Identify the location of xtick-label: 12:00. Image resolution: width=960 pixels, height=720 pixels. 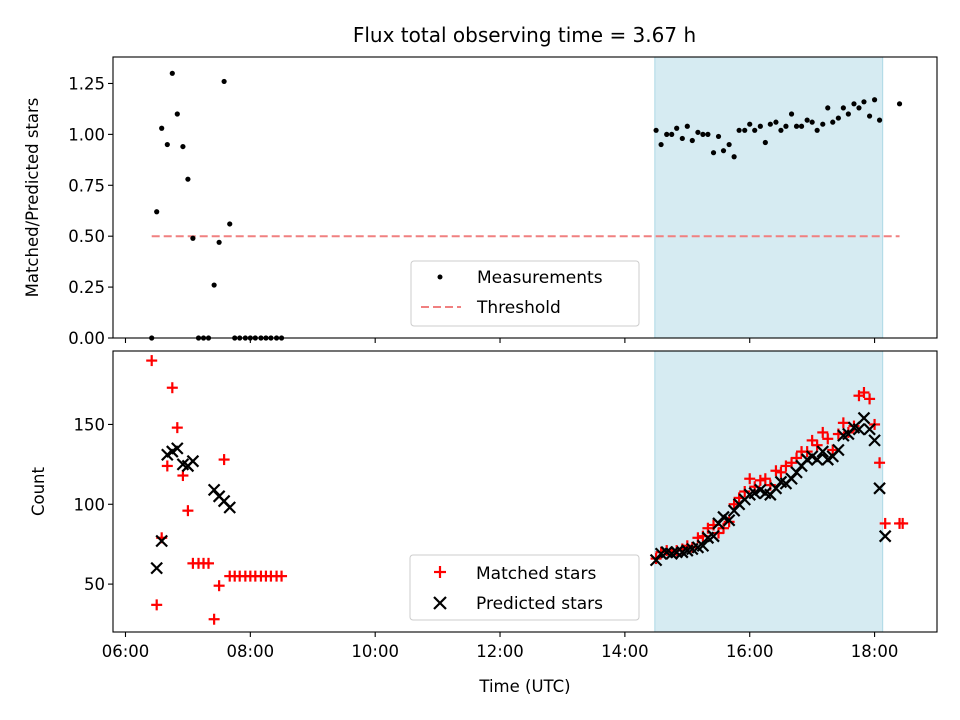
(500, 651).